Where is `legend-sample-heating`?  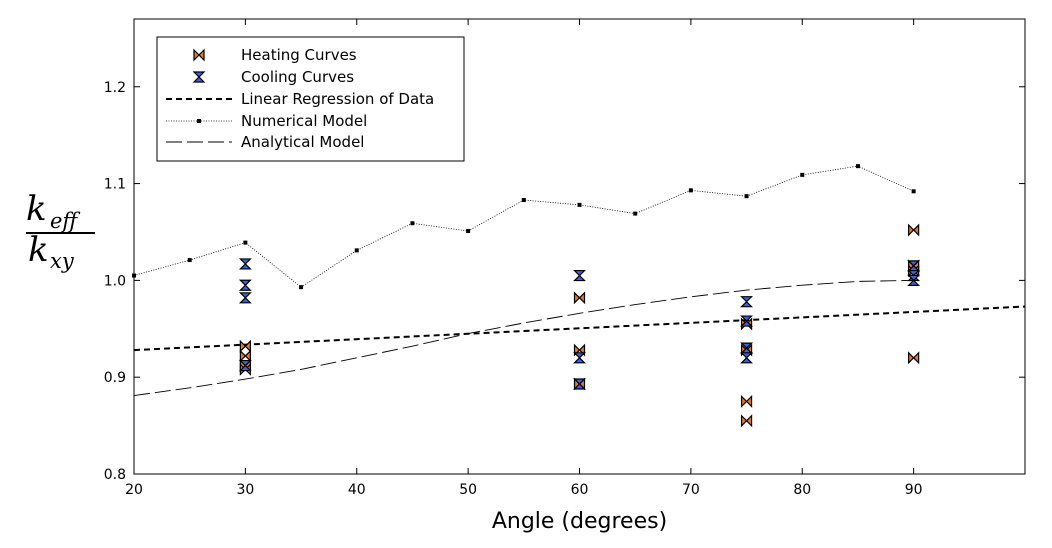
legend-sample-heating is located at coordinates (199, 55).